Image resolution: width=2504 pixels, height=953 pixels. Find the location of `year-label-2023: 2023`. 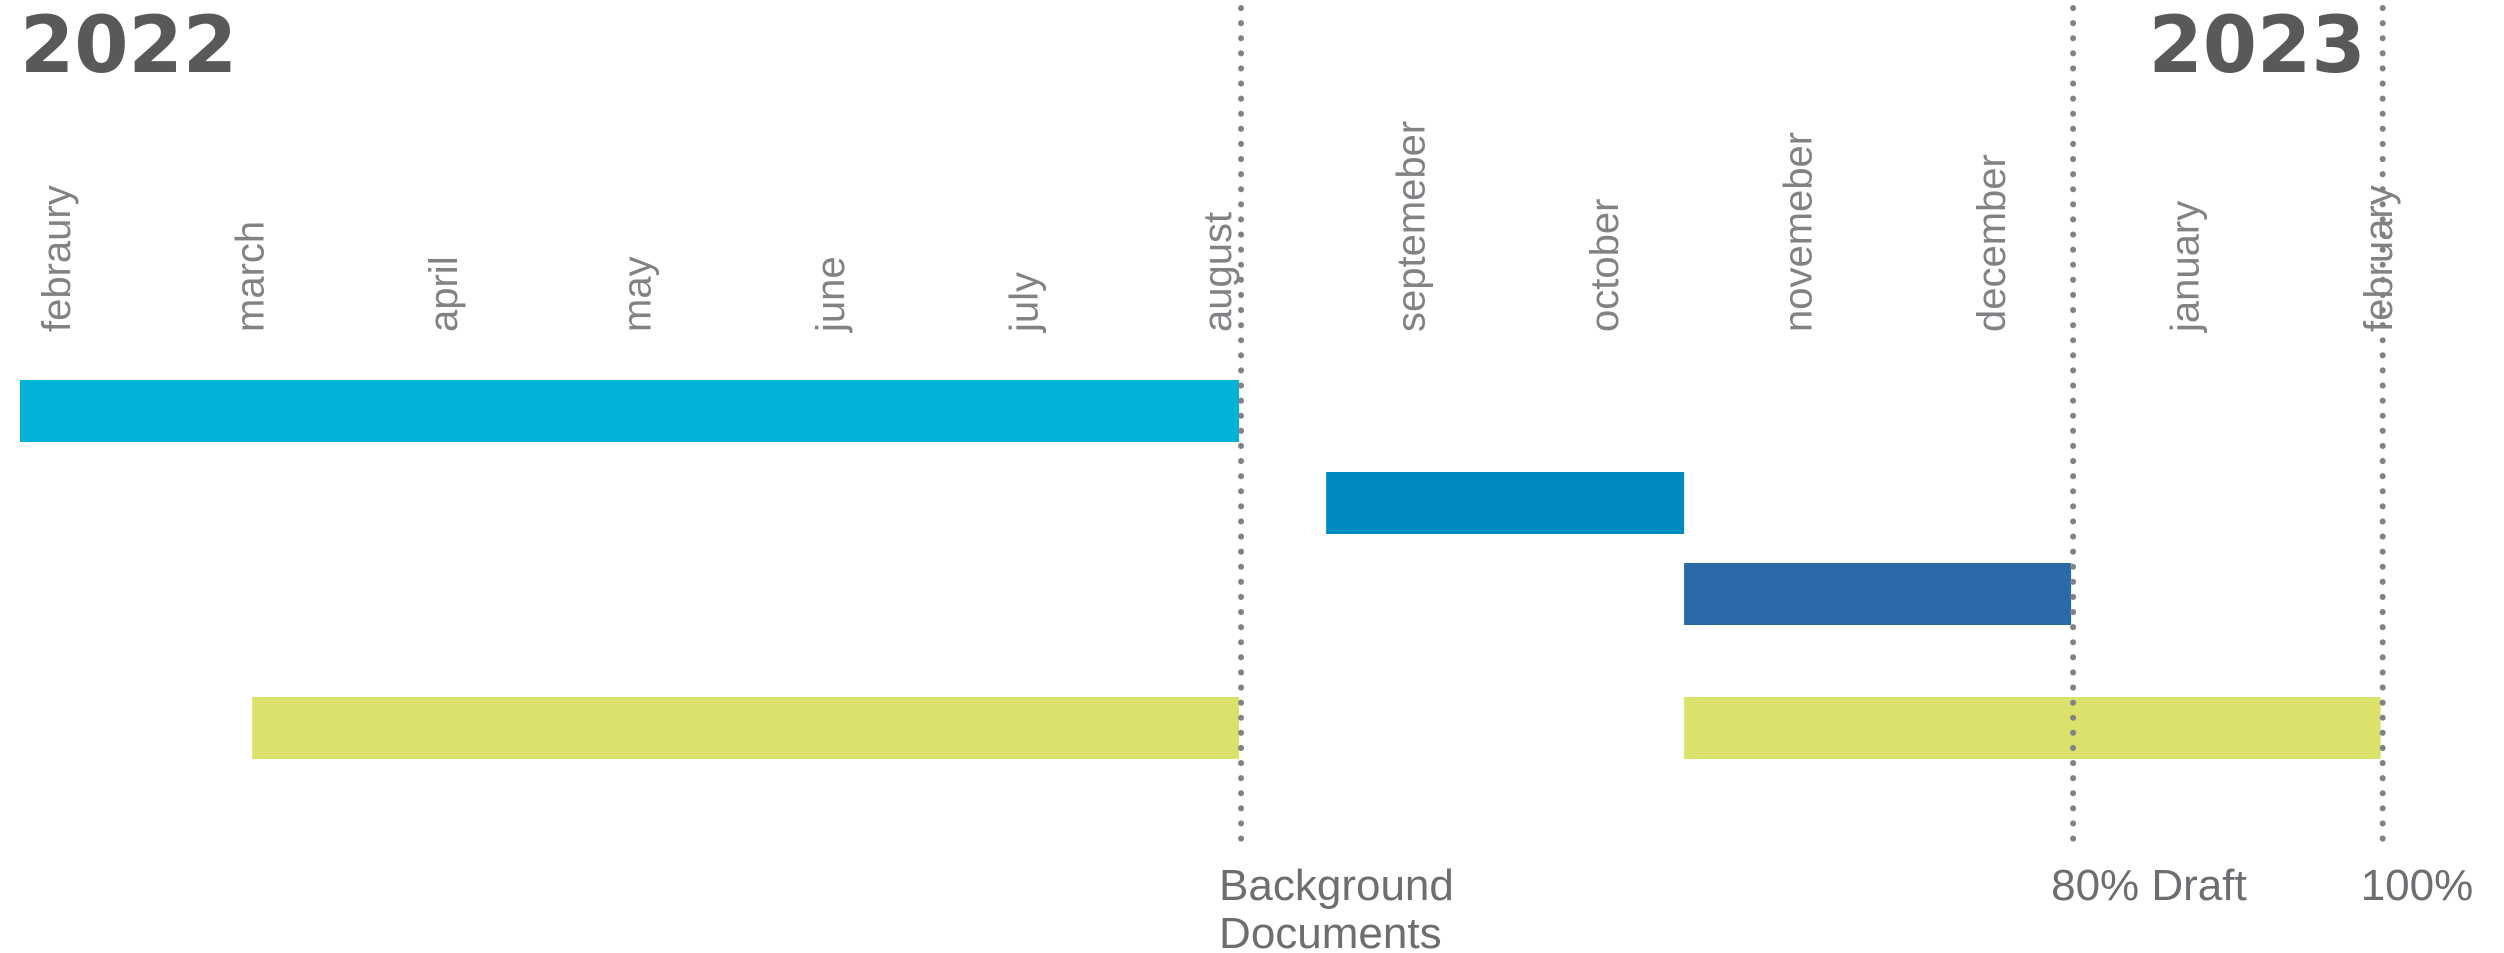

year-label-2023: 2023 is located at coordinates (2257, 46).